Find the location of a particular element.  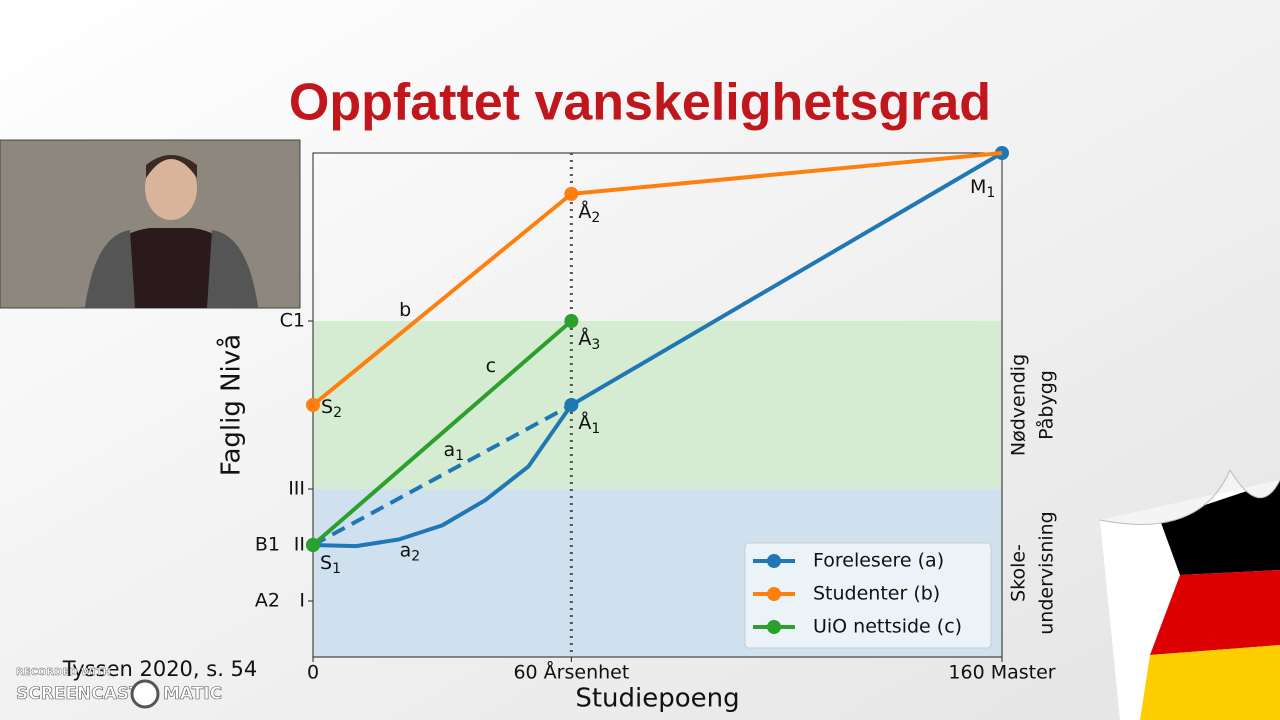

annotation: Å1 is located at coordinates (589, 424).